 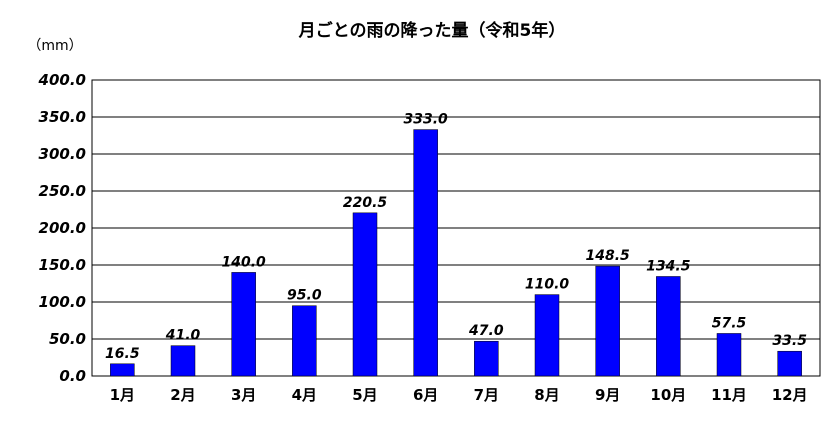 I want to click on data-label: 41.0, so click(x=183, y=336).